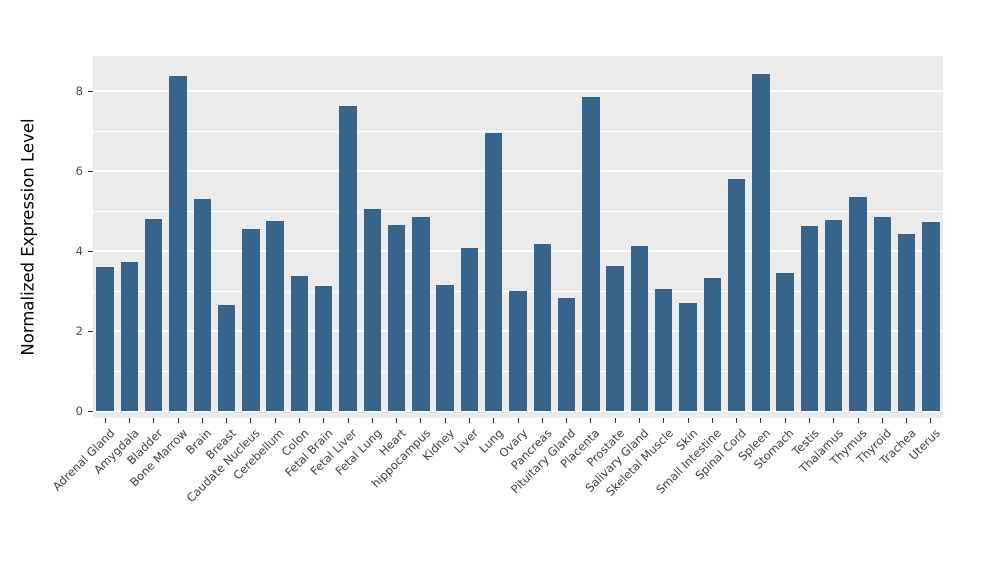 This screenshot has width=1000, height=580. Describe the element at coordinates (445, 348) in the screenshot. I see `bar-kidney` at that location.